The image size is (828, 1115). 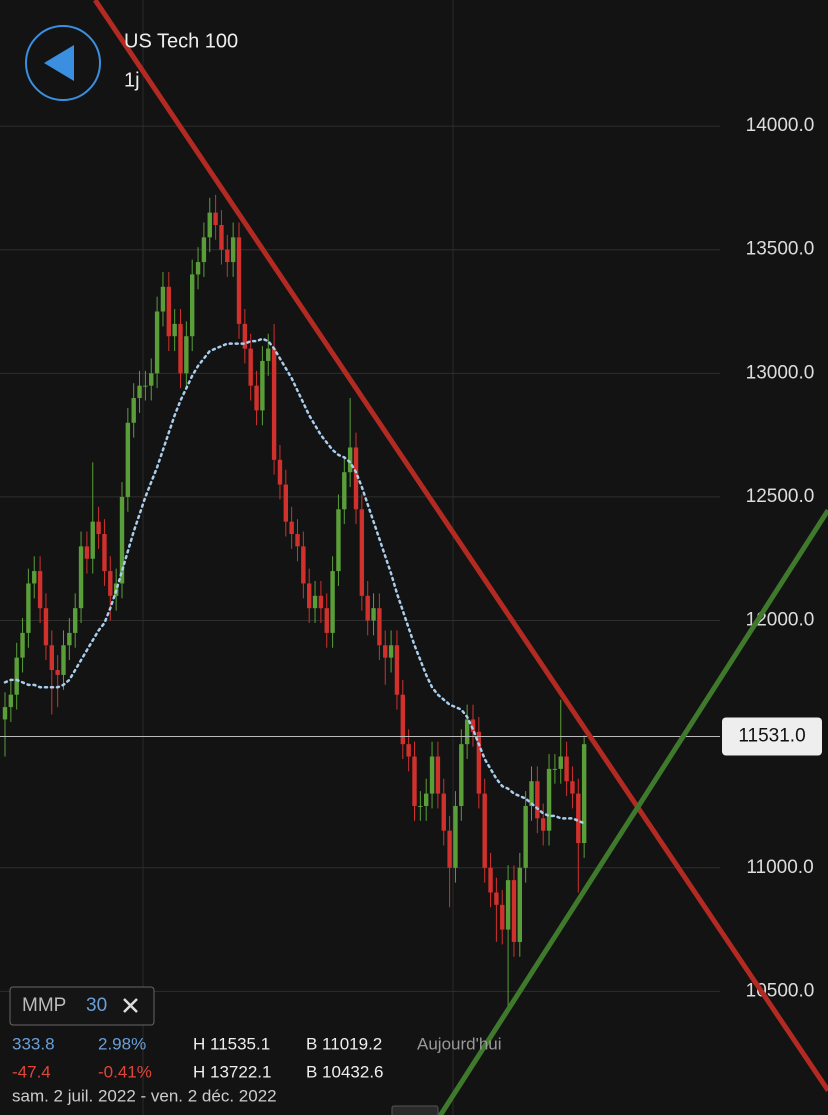 I want to click on stat-high: H 13722.1, so click(x=232, y=1071).